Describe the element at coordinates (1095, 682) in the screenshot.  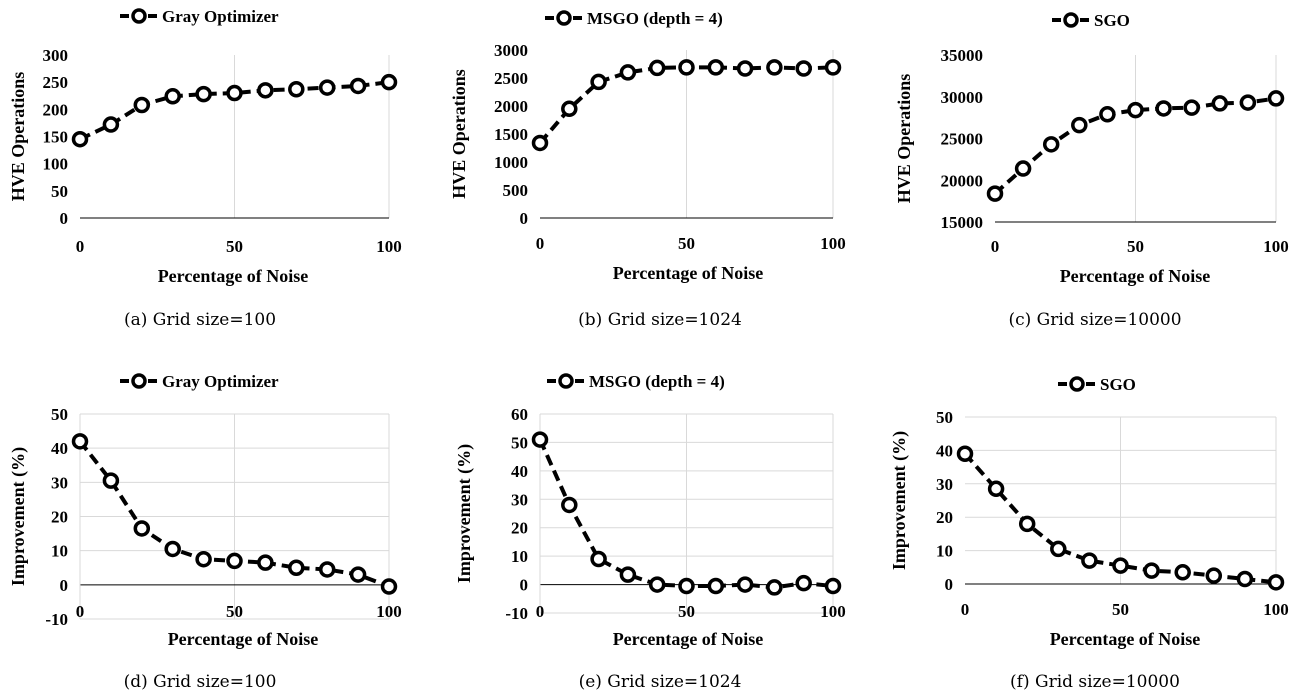
I see `panel-caption: (f) Grid size=10000` at that location.